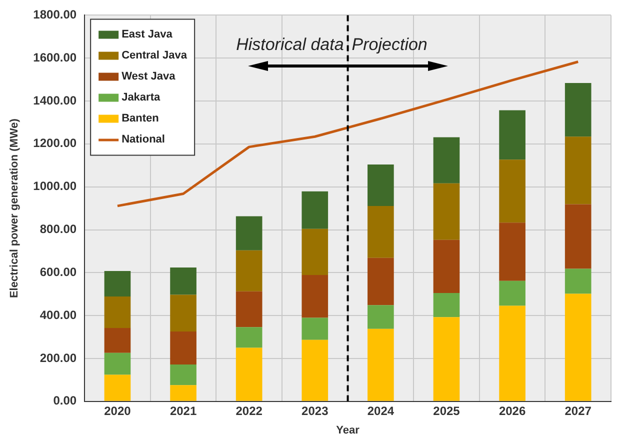 This screenshot has height=441, width=625. I want to click on x-tick-label: 2023, so click(315, 411).